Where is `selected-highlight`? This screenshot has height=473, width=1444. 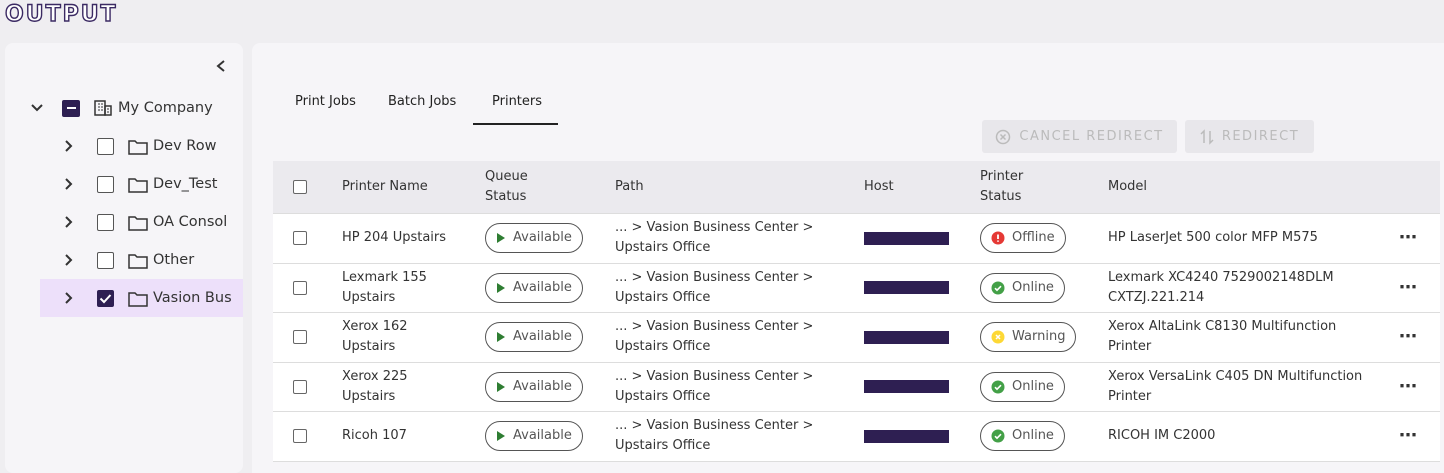
selected-highlight is located at coordinates (141, 298).